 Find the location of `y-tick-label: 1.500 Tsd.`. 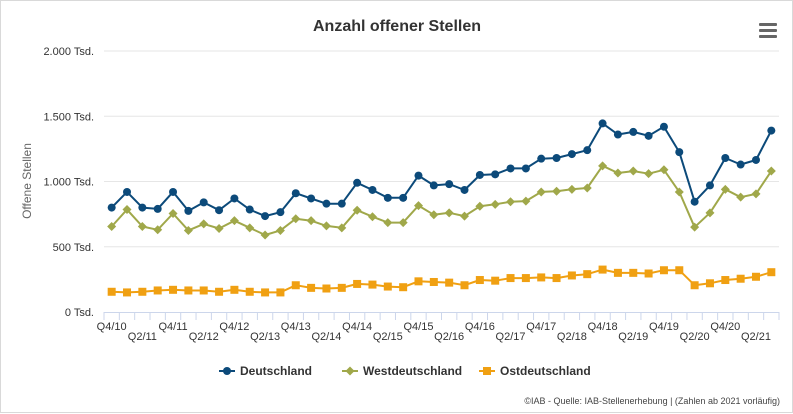

y-tick-label: 1.500 Tsd. is located at coordinates (68, 117).